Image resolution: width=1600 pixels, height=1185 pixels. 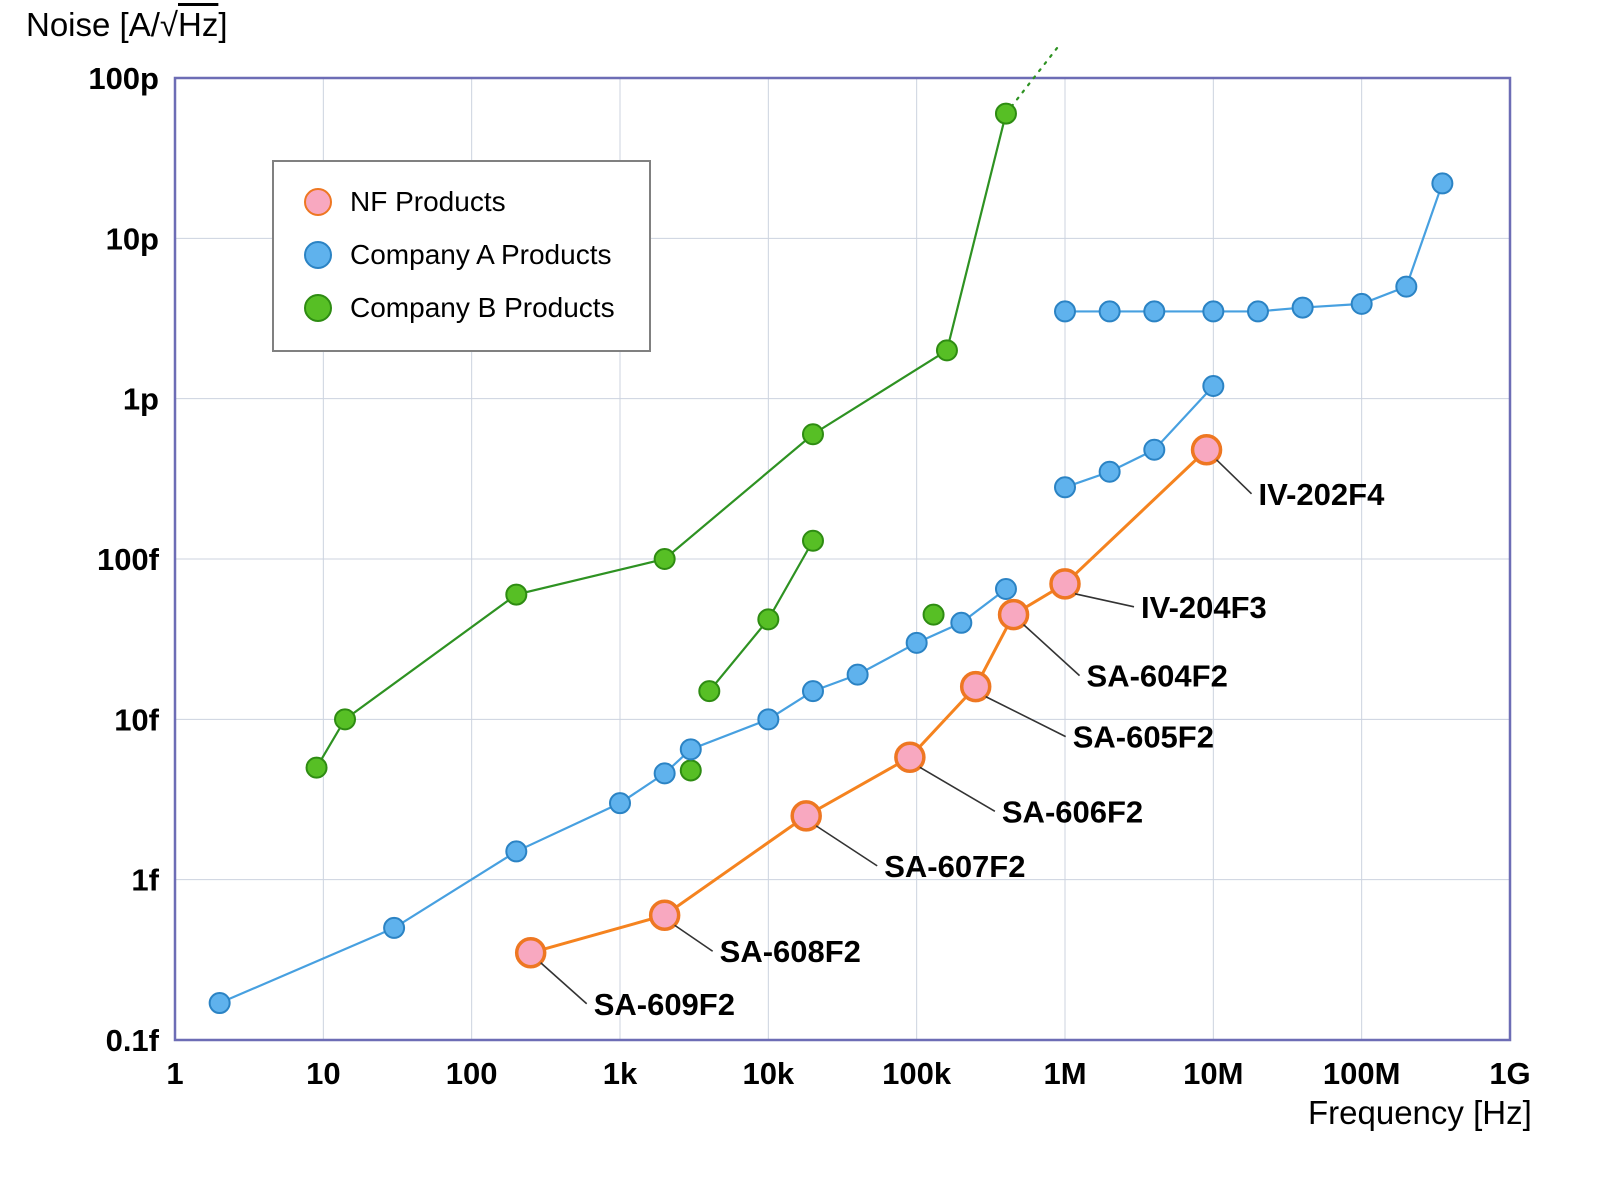 I want to click on x-axis-title: Frequency [Hz], so click(x=1420, y=1112).